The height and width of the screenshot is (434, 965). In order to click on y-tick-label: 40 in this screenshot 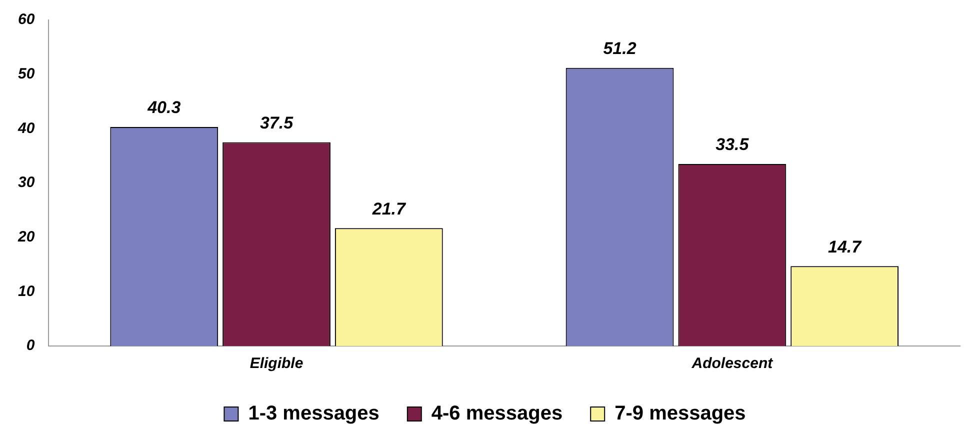, I will do `click(26, 128)`.